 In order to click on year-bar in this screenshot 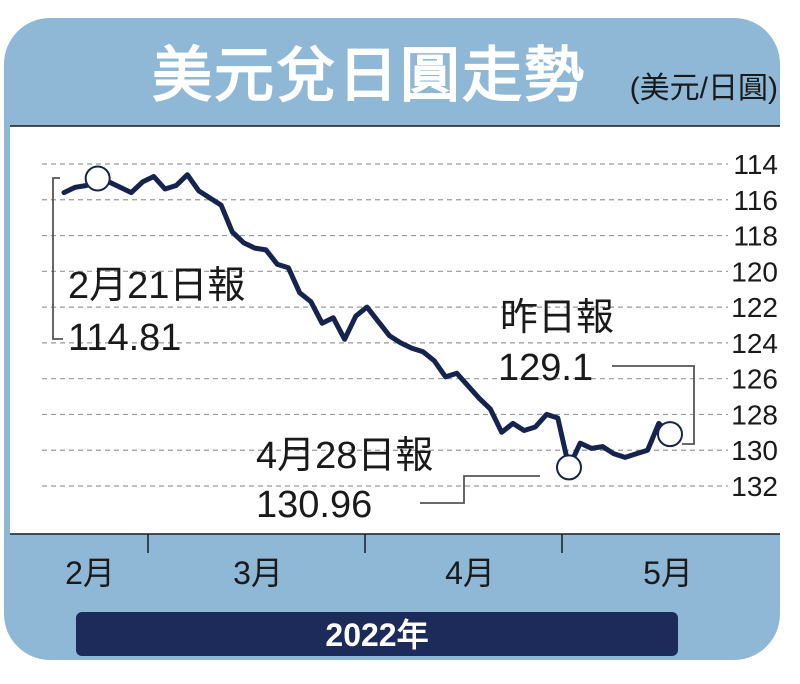, I will do `click(377, 634)`.